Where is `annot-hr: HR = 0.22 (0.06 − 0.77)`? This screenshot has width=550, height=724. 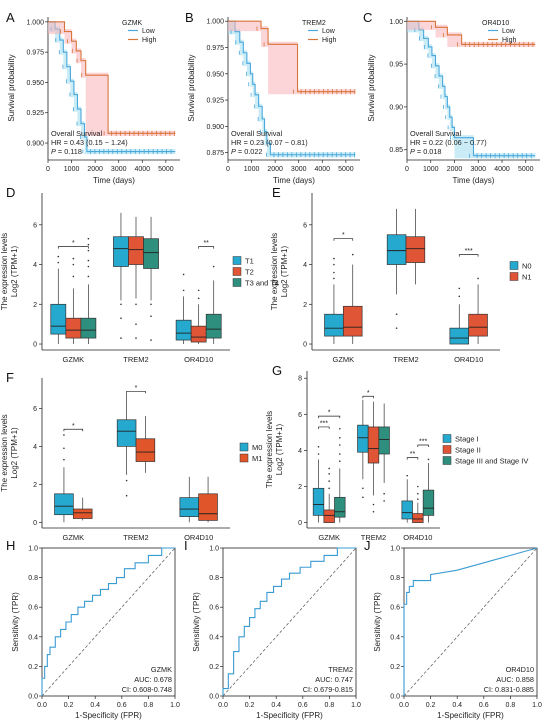 annot-hr: HR = 0.22 (0.06 − 0.77) is located at coordinates (448, 142).